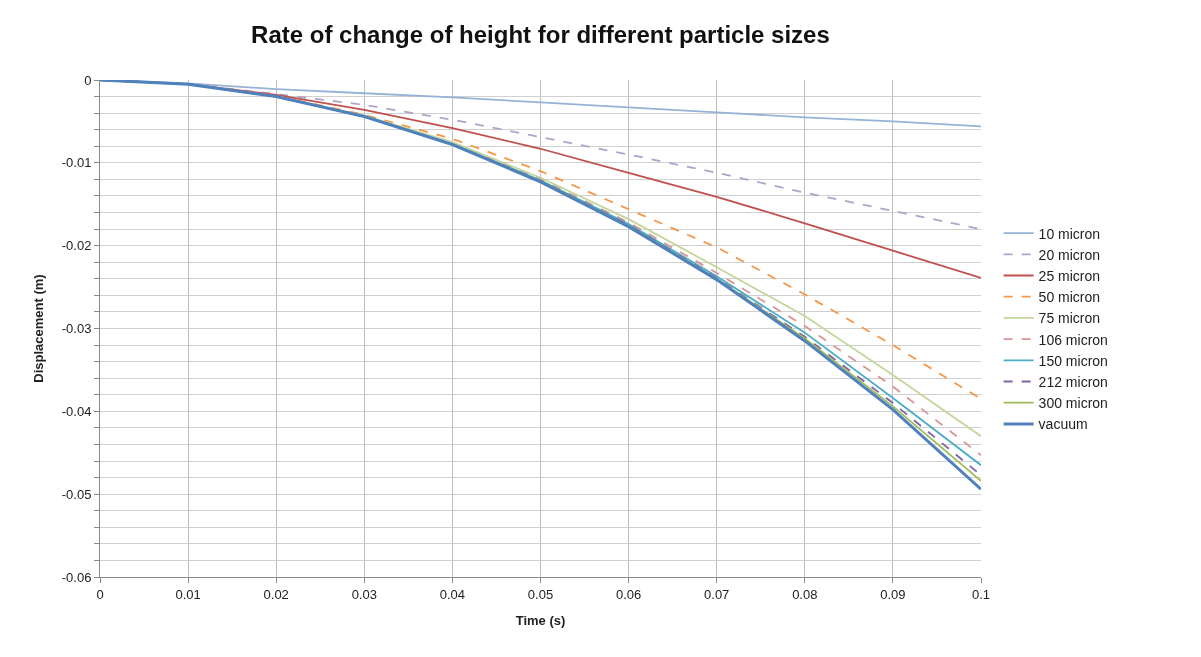 The width and height of the screenshot is (1201, 657). I want to click on legend-label: 300 micron, so click(1073, 403).